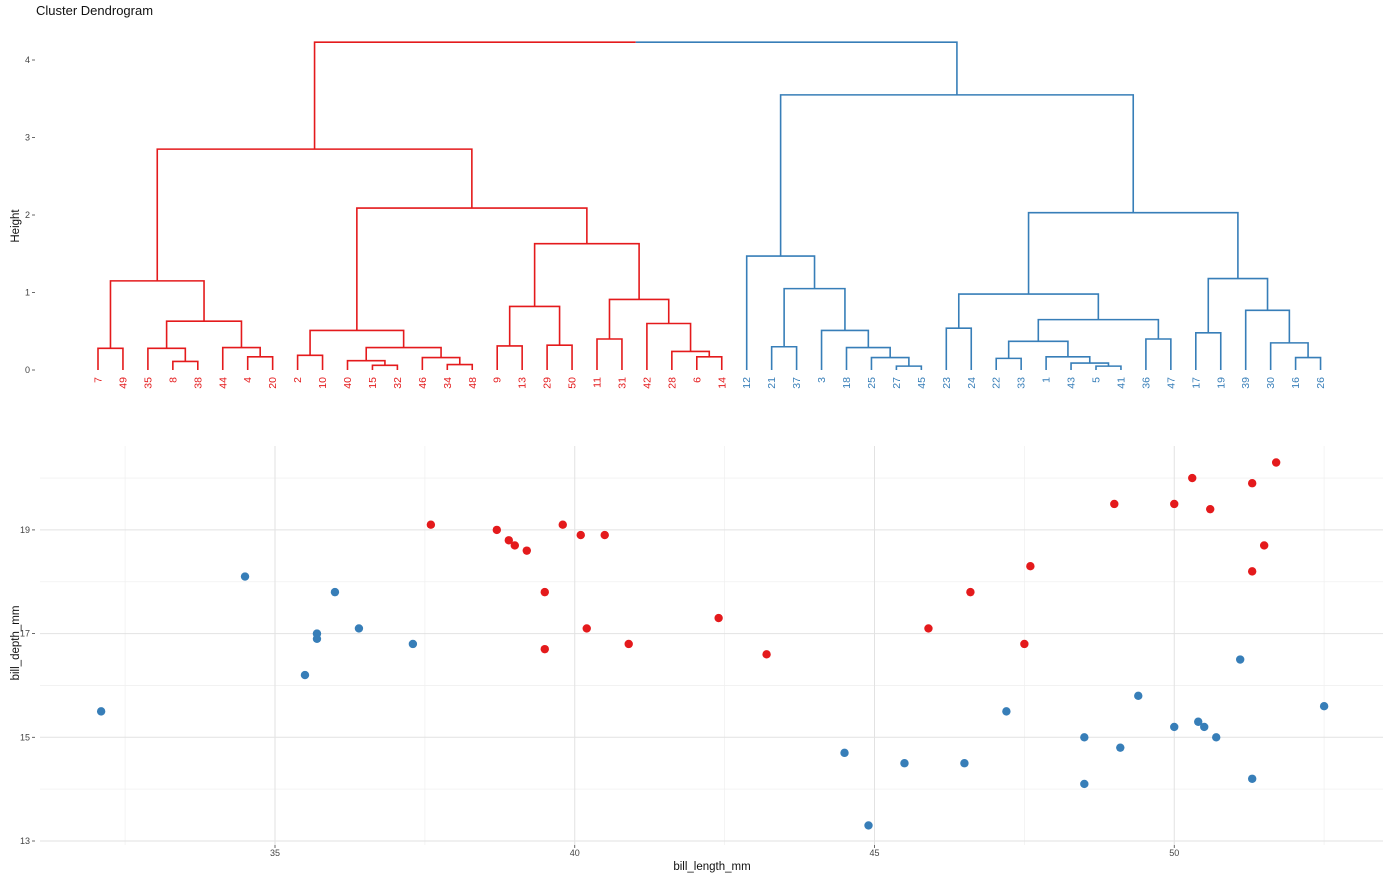 This screenshot has height=881, width=1394. What do you see at coordinates (872, 383) in the screenshot?
I see `dendrogram-leaf-label: 25` at bounding box center [872, 383].